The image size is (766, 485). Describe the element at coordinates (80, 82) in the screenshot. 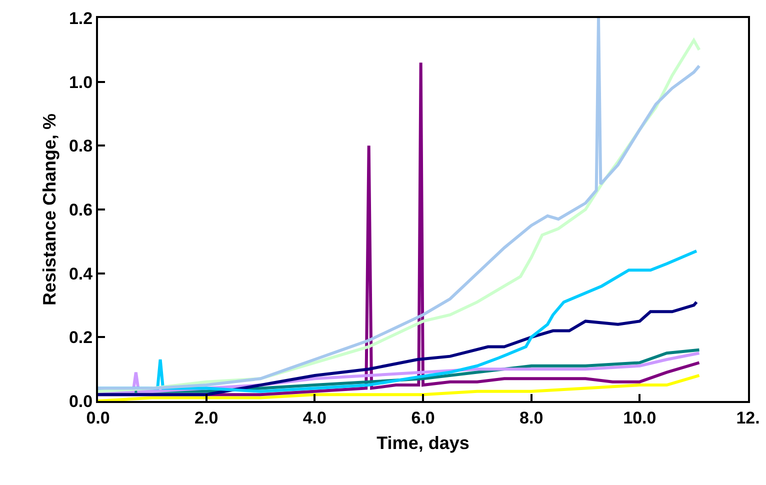

I see `y-tick-label: 1.0` at that location.